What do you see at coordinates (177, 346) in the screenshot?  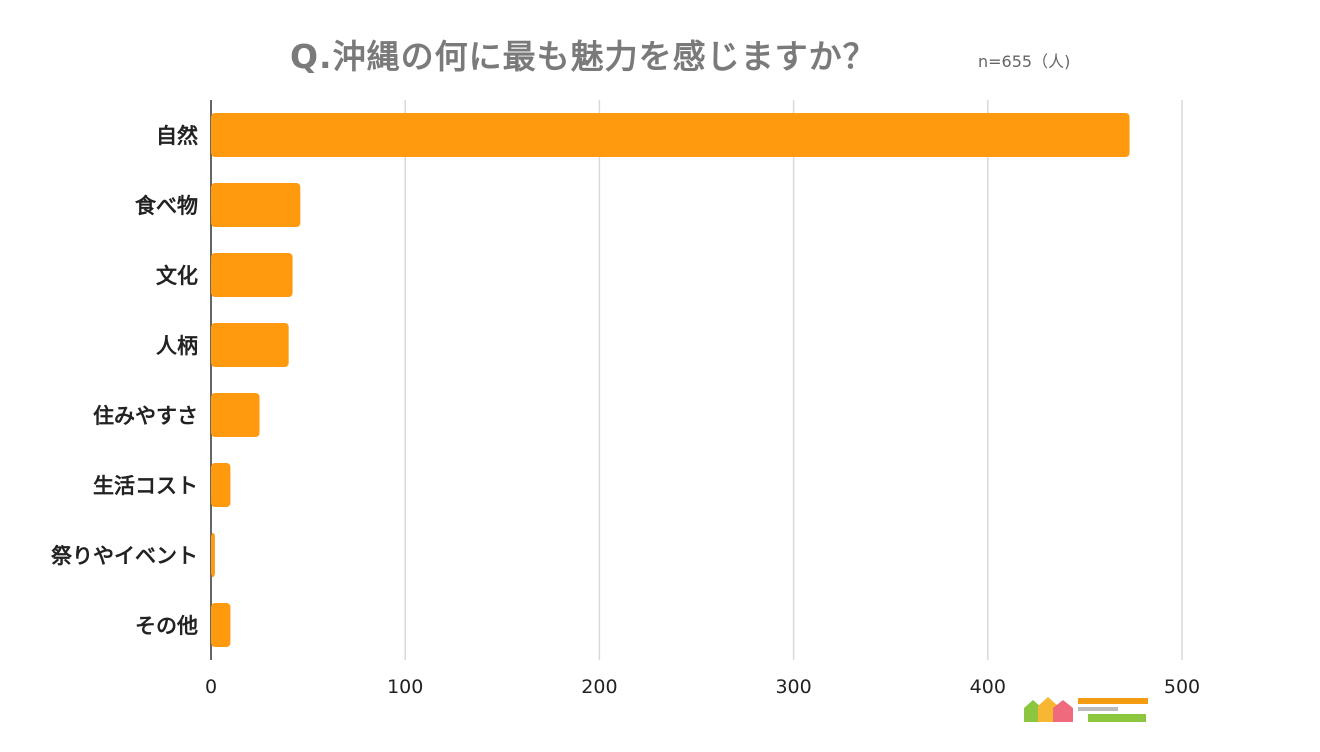 I see `category-label: 人柄` at bounding box center [177, 346].